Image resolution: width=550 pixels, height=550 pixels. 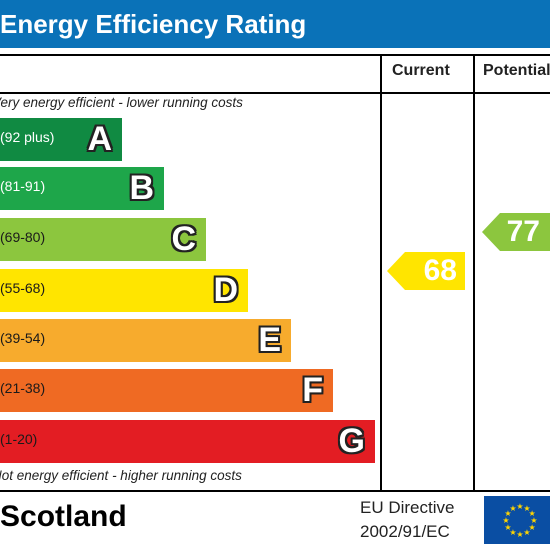 I want to click on directive-line-1: EU Directive, so click(x=407, y=507).